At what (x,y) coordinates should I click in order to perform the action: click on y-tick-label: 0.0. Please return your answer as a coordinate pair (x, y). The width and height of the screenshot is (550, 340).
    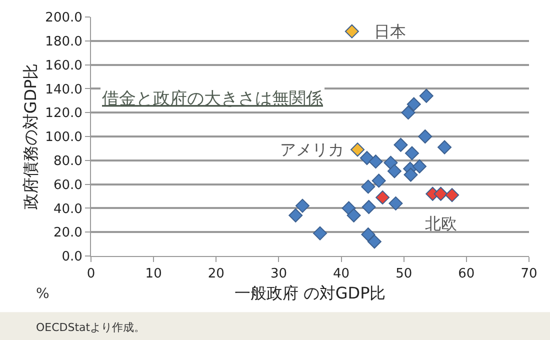
    Looking at the image, I should click on (72, 257).